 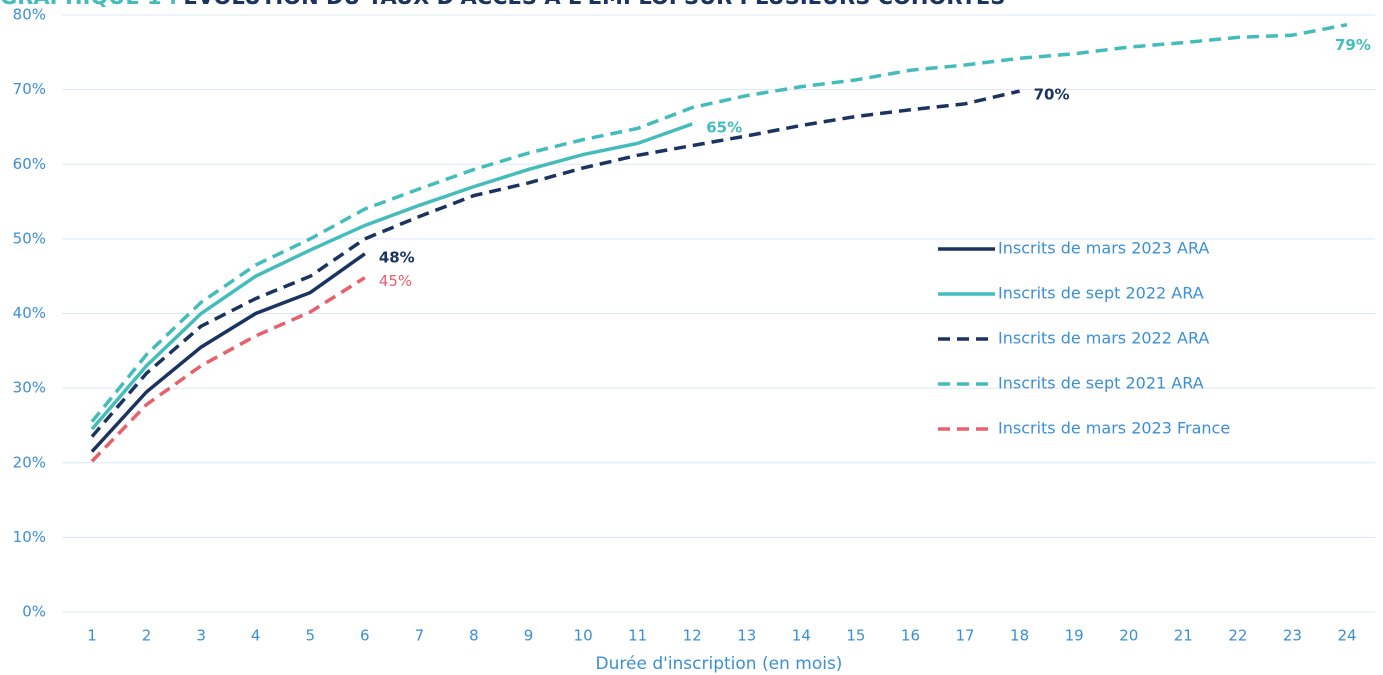 What do you see at coordinates (1052, 95) in the screenshot?
I see `end-label: 70%` at bounding box center [1052, 95].